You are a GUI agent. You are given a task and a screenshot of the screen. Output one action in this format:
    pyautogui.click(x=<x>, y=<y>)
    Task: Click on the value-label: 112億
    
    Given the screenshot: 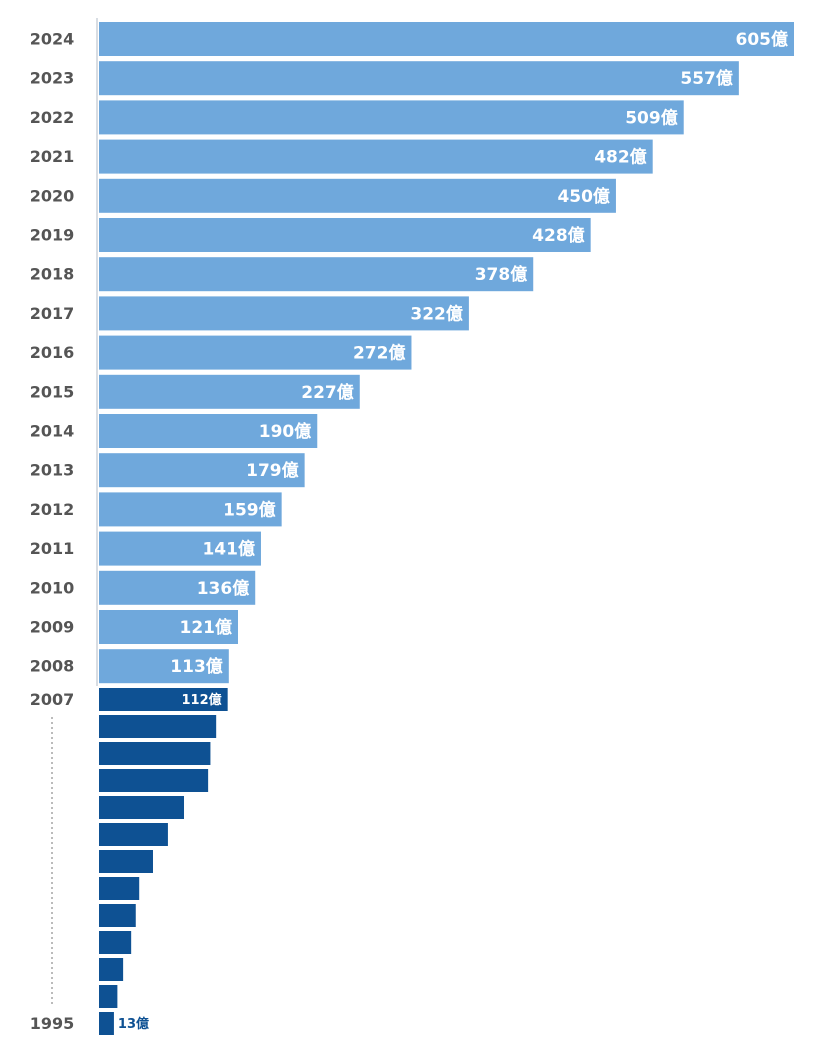 What is the action you would take?
    pyautogui.click(x=202, y=700)
    